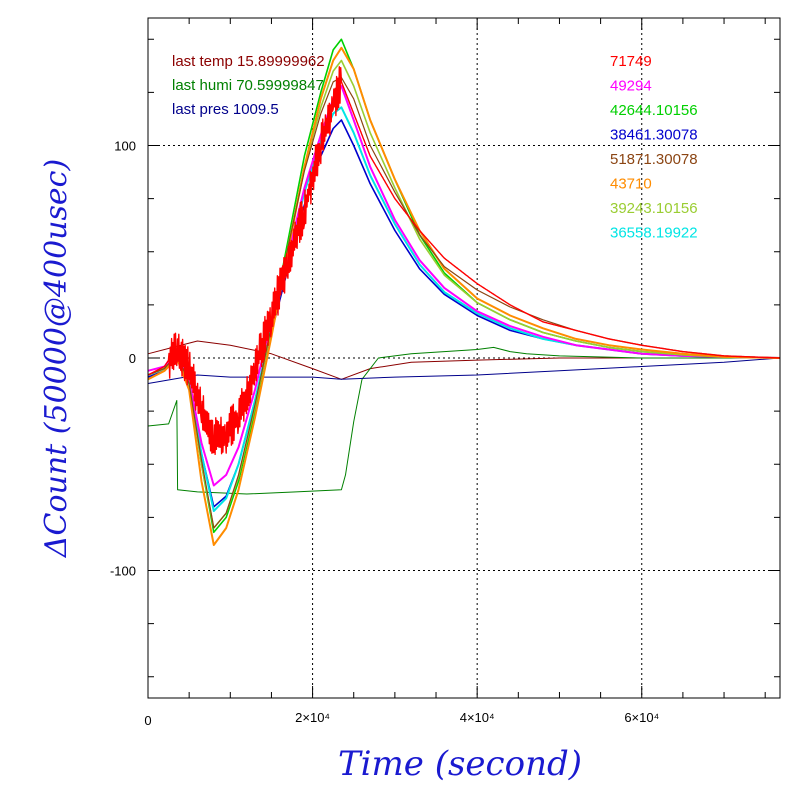 The height and width of the screenshot is (797, 797). What do you see at coordinates (225, 109) in the screenshot?
I see `info-label: last pres 1009.5` at bounding box center [225, 109].